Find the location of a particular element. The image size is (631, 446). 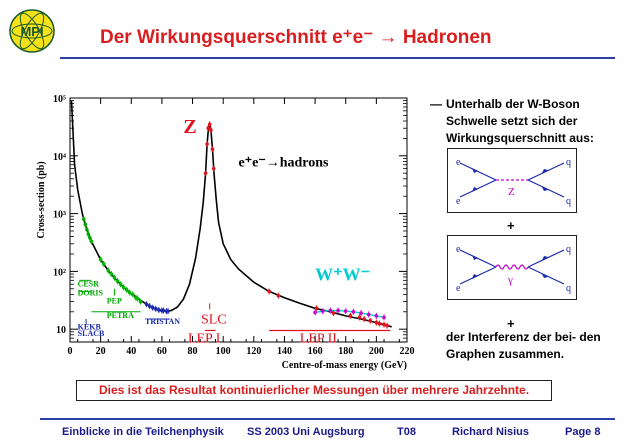

y-axis-label: Cross-section (pb) is located at coordinates (41, 199).